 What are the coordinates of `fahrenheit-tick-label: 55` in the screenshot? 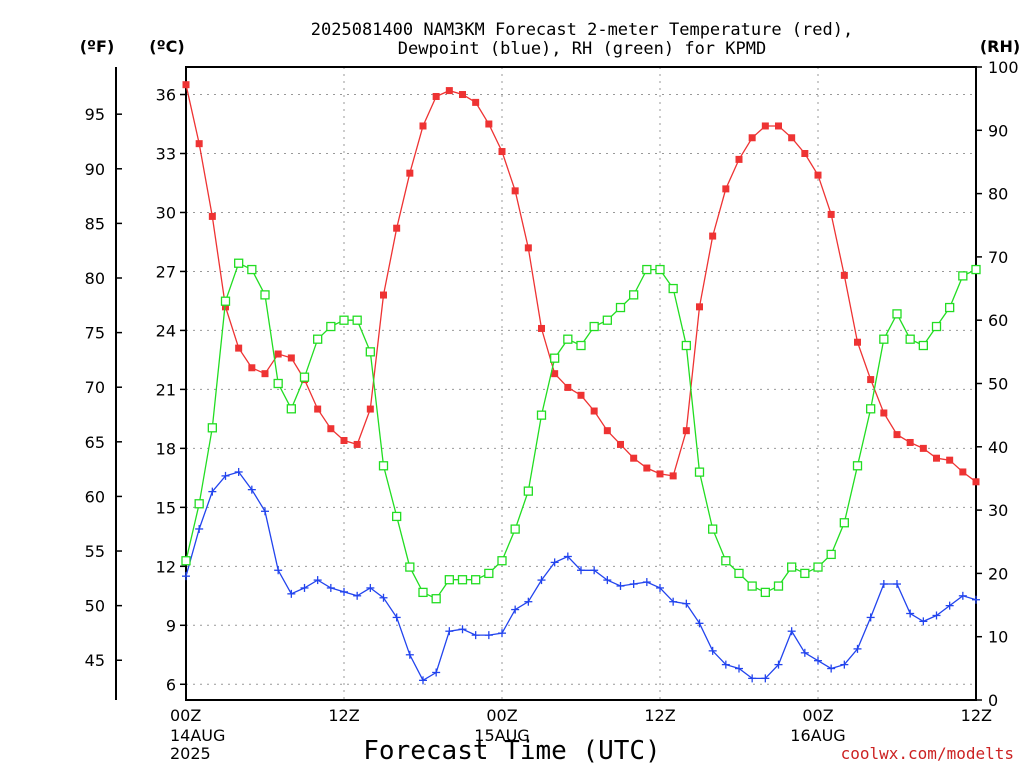 It's located at (95, 551).